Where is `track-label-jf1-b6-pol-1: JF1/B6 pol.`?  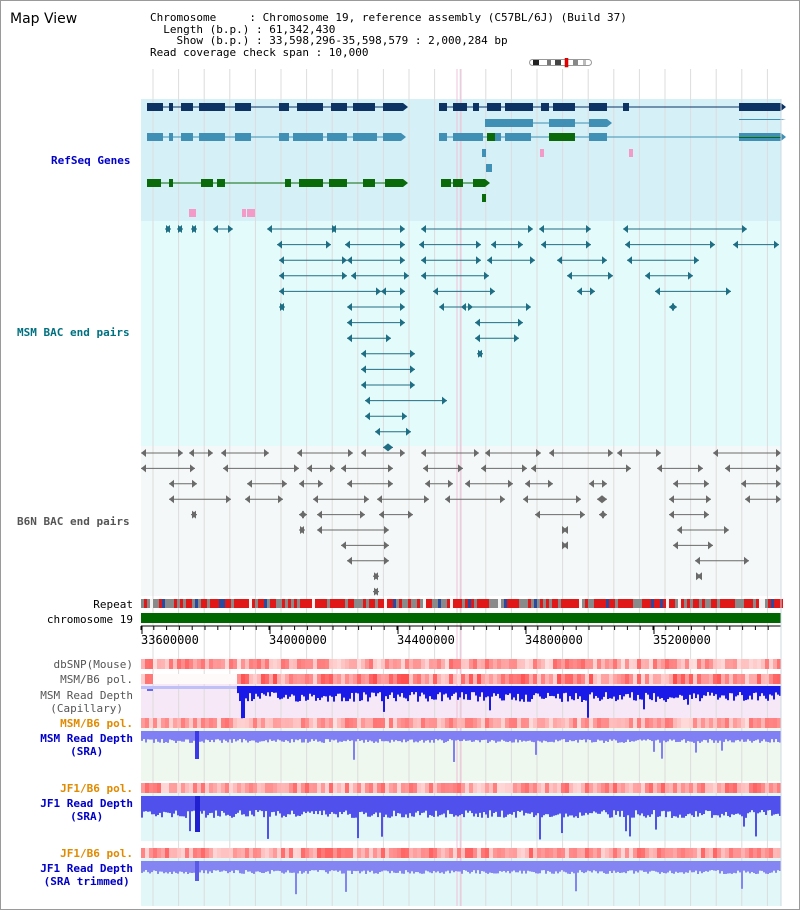
track-label-jf1-b6-pol-1: JF1/B6 pol. is located at coordinates (96, 788).